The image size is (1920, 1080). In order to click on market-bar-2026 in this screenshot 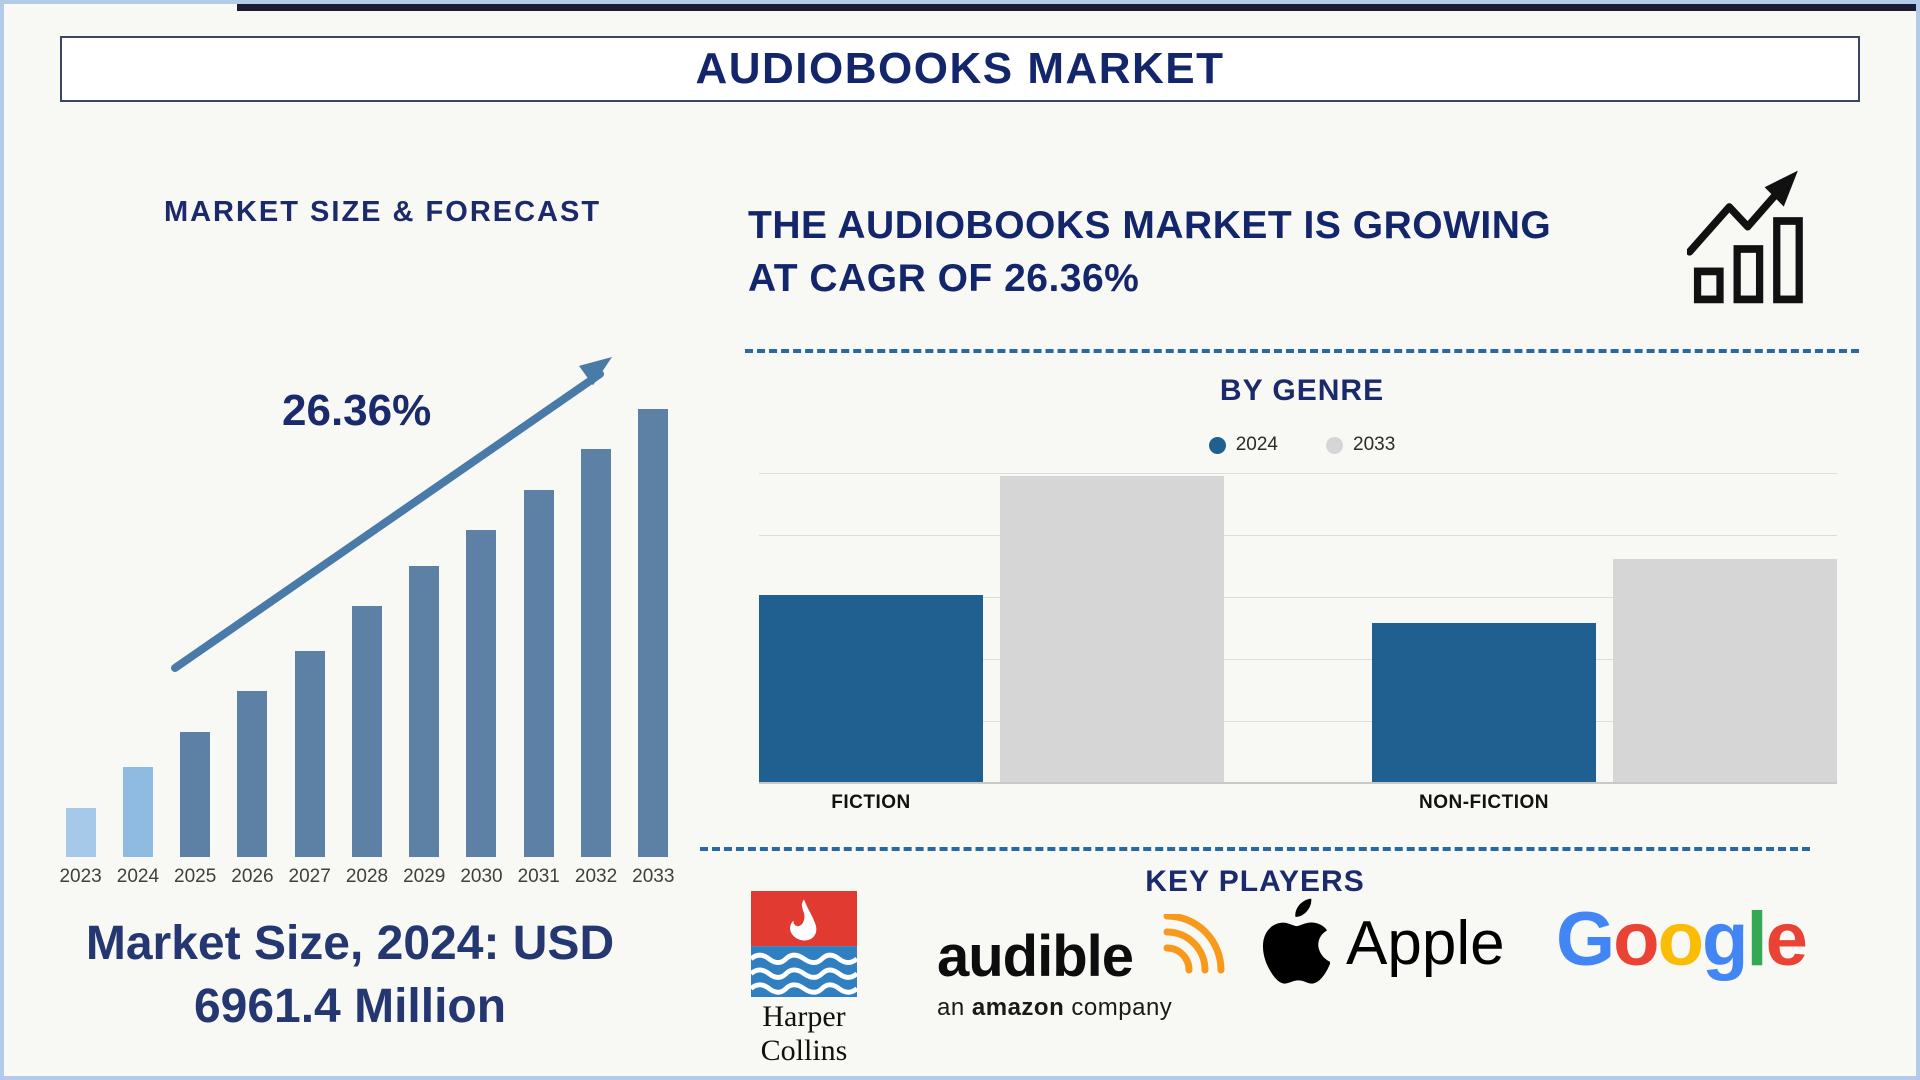, I will do `click(252, 774)`.